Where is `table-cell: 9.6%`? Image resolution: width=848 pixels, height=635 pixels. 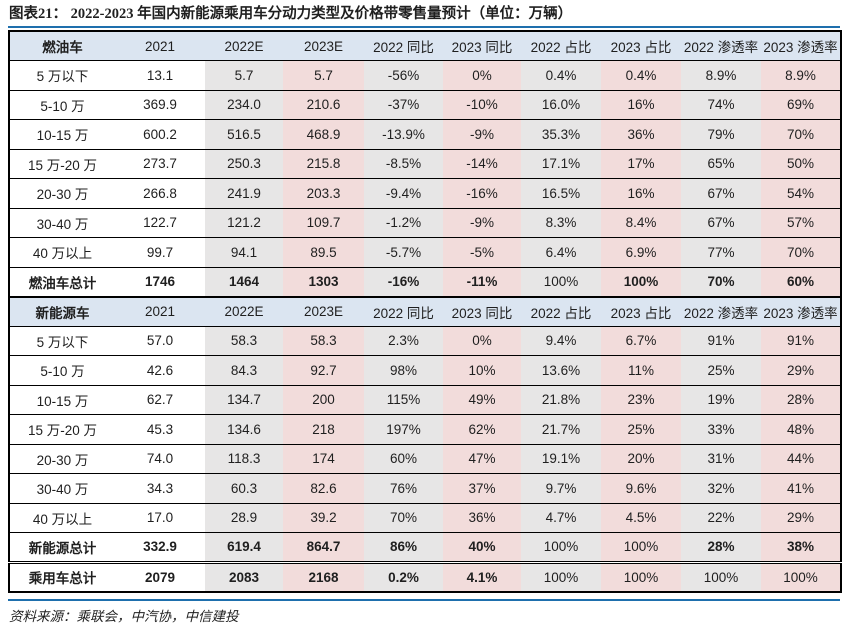 table-cell: 9.6% is located at coordinates (641, 488).